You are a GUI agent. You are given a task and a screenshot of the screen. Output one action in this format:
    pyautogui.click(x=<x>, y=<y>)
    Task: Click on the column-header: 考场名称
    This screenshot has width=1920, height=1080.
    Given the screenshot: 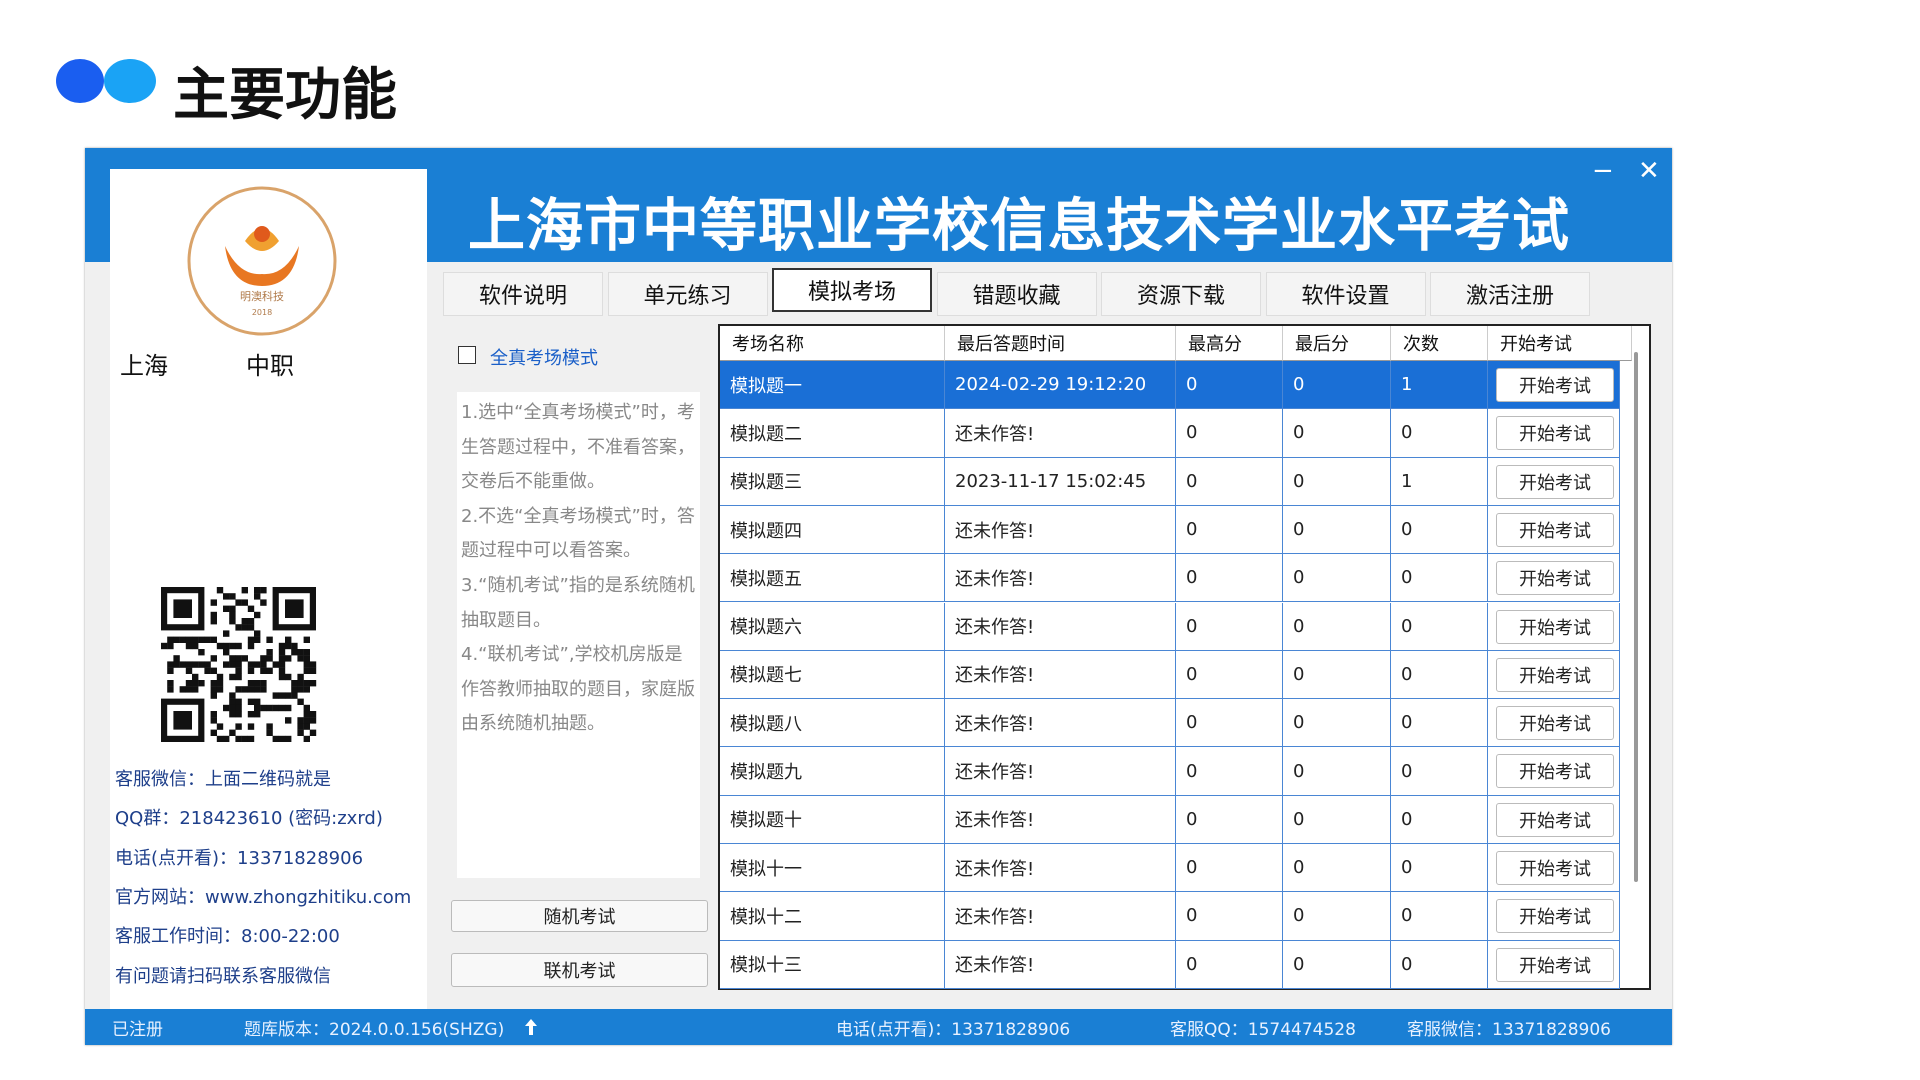 What is the action you would take?
    pyautogui.click(x=832, y=343)
    